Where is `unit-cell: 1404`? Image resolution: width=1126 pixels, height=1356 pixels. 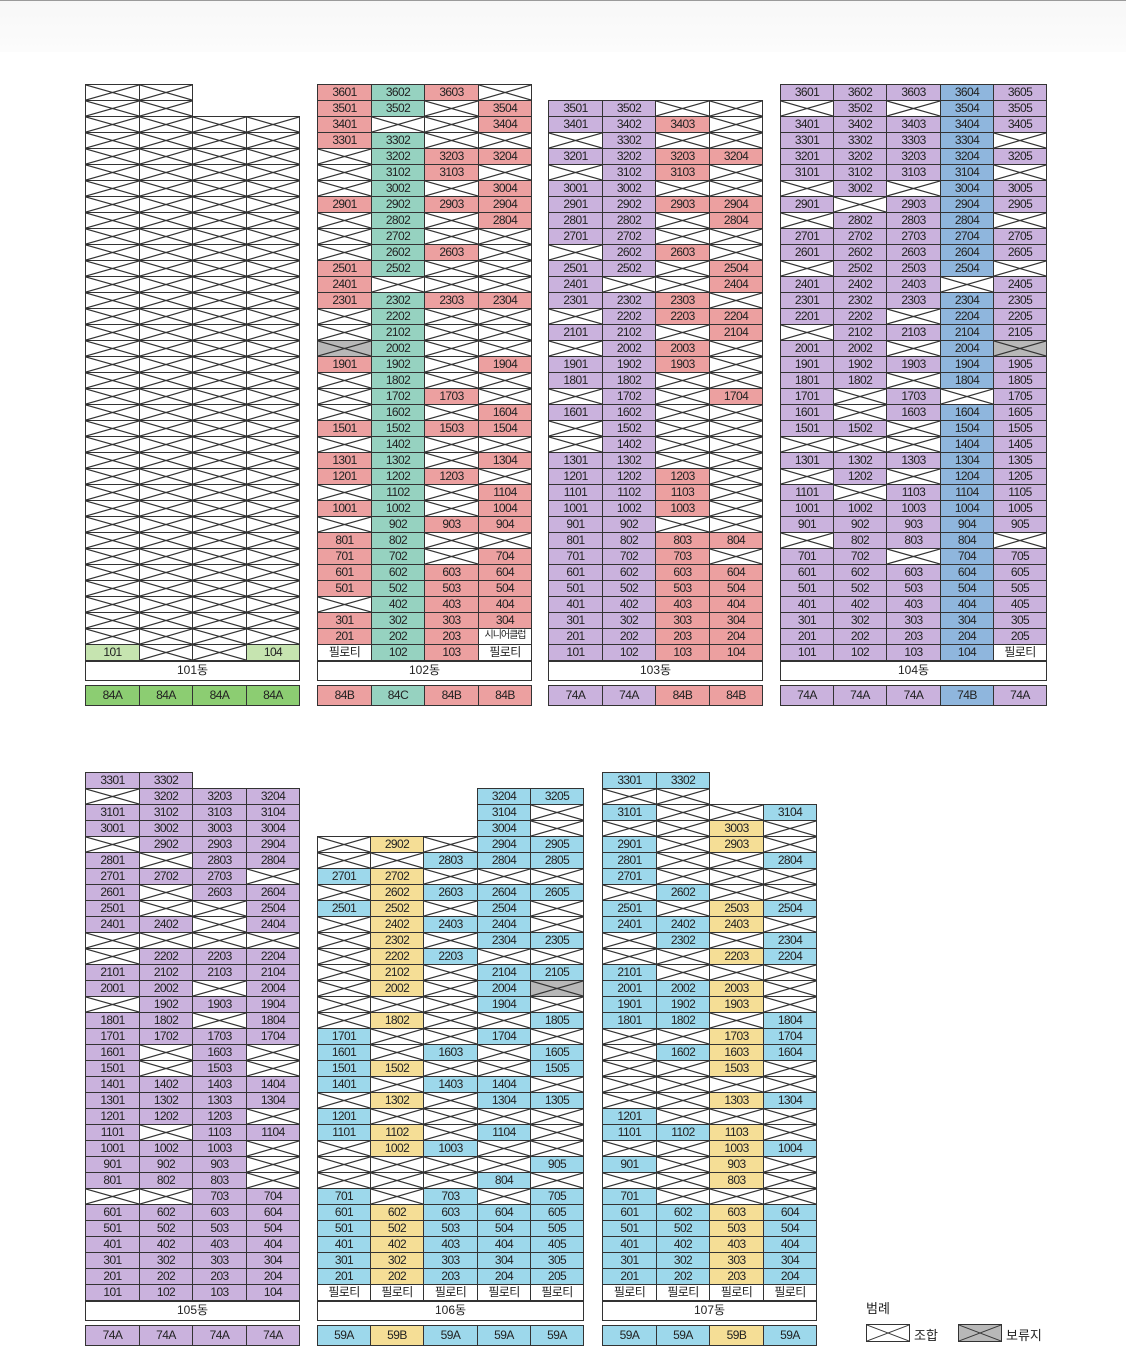 unit-cell: 1404 is located at coordinates (967, 444).